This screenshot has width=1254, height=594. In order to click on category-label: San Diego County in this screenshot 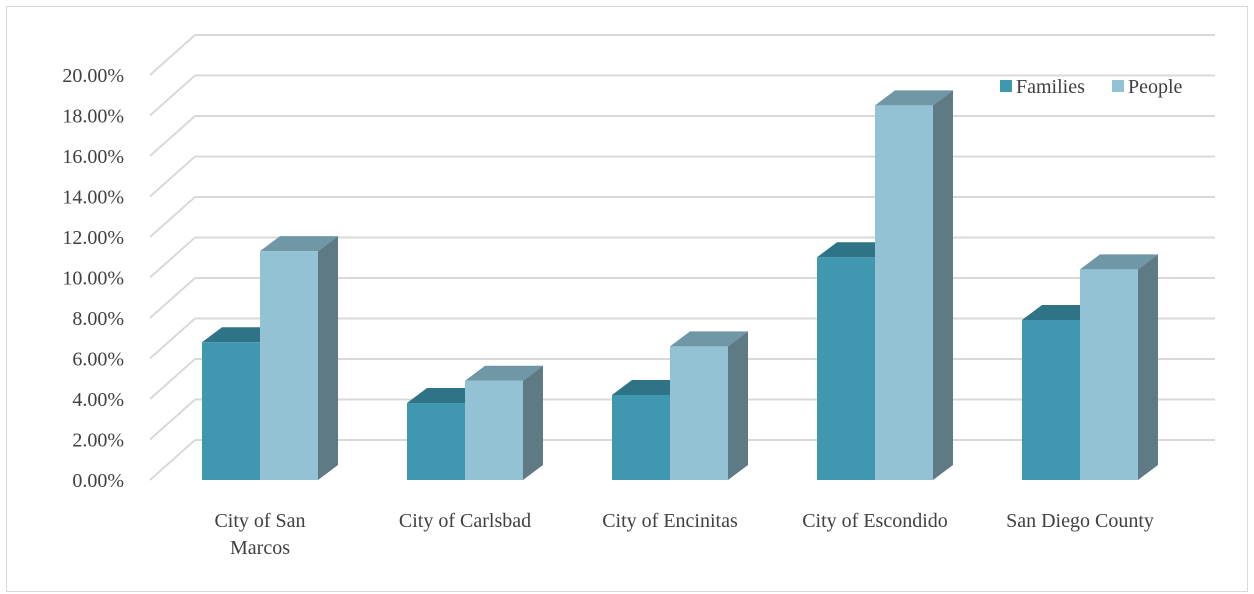, I will do `click(1080, 521)`.